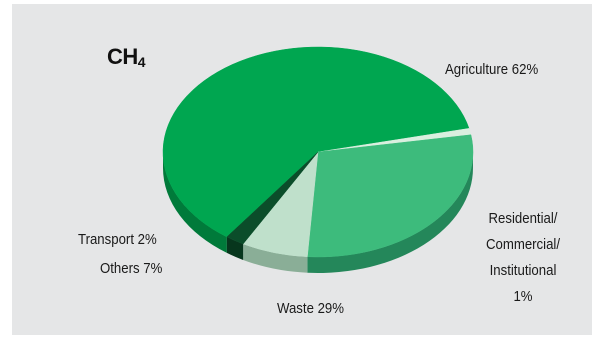 Image resolution: width=606 pixels, height=339 pixels. I want to click on label-others: Others 7%, so click(131, 268).